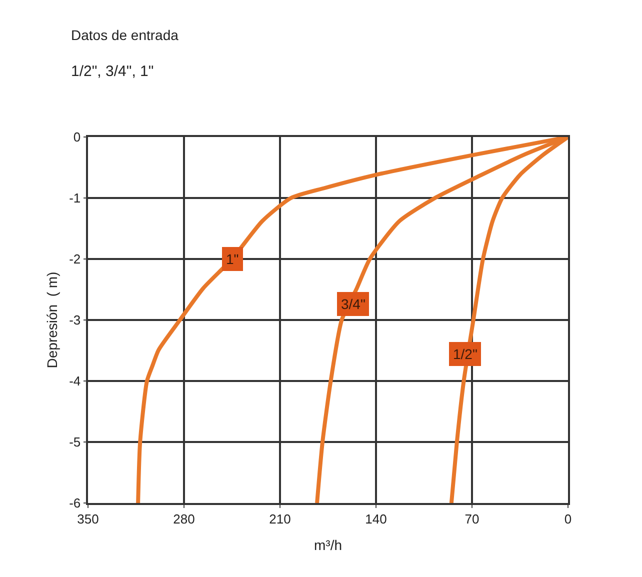 This screenshot has height=577, width=642. Describe the element at coordinates (75, 259) in the screenshot. I see `y-tick-label: -2` at that location.